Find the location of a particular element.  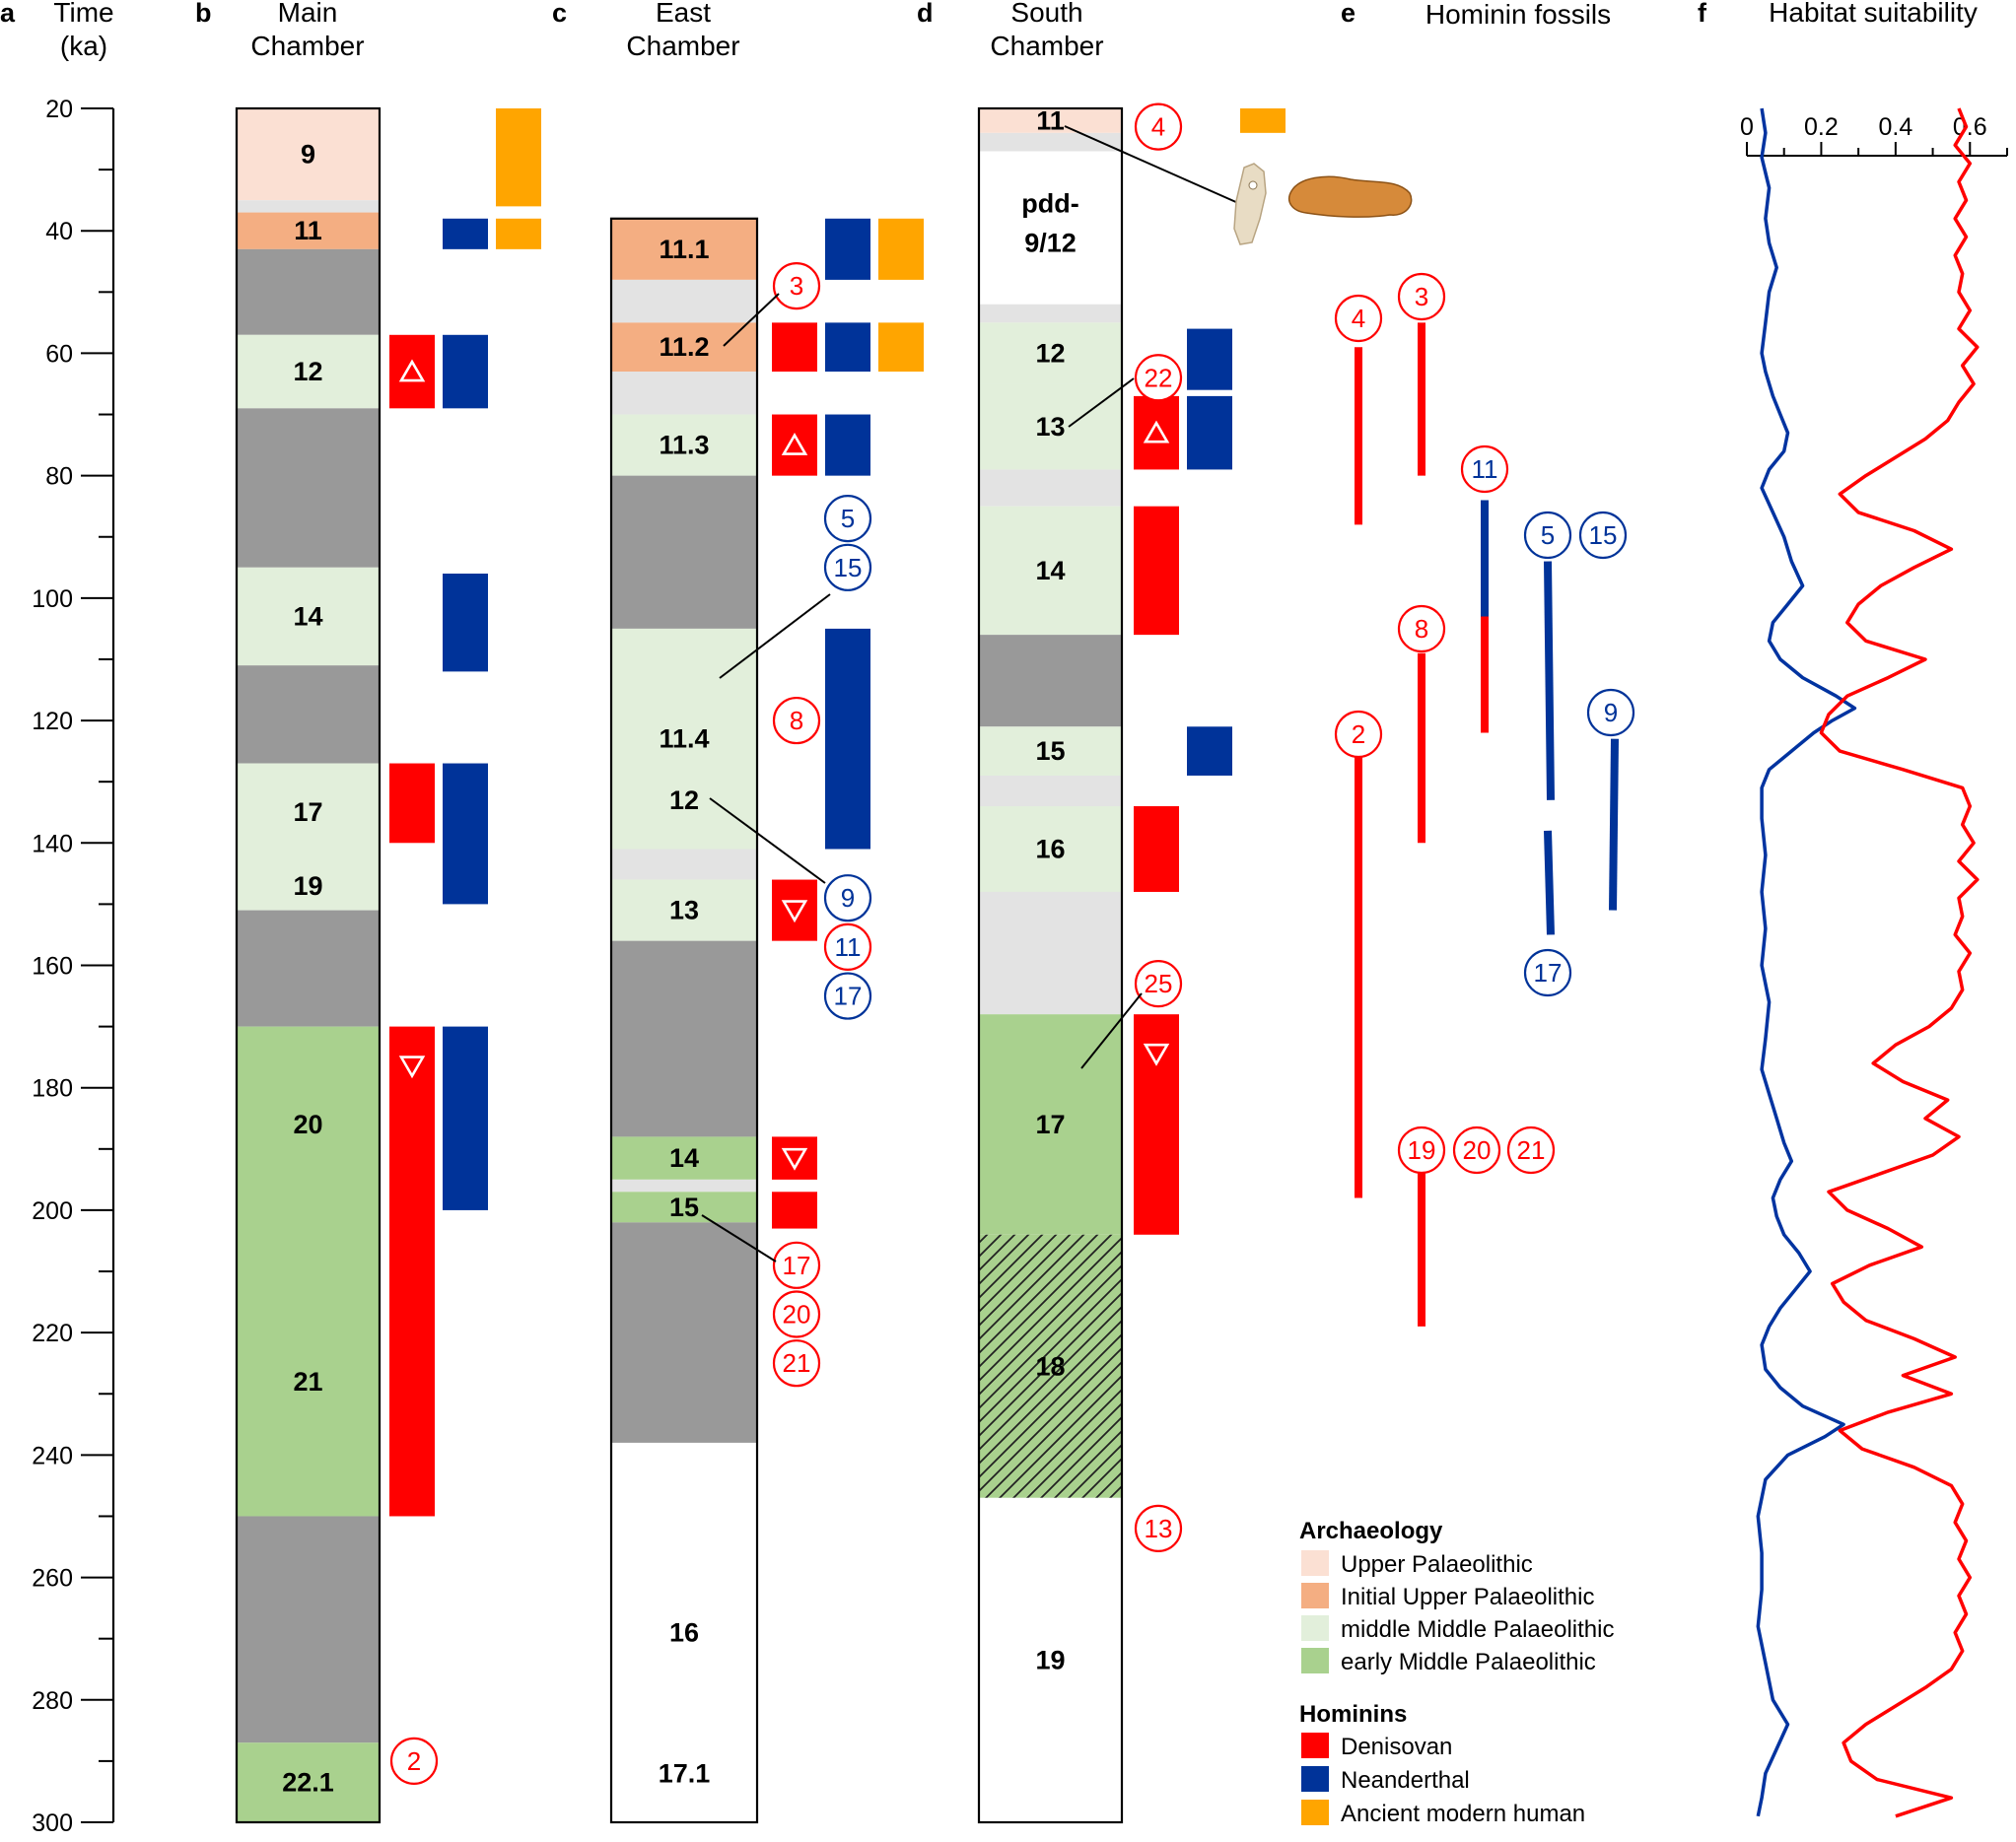

legend-label: early Middle Palaeolithic is located at coordinates (1468, 1662).